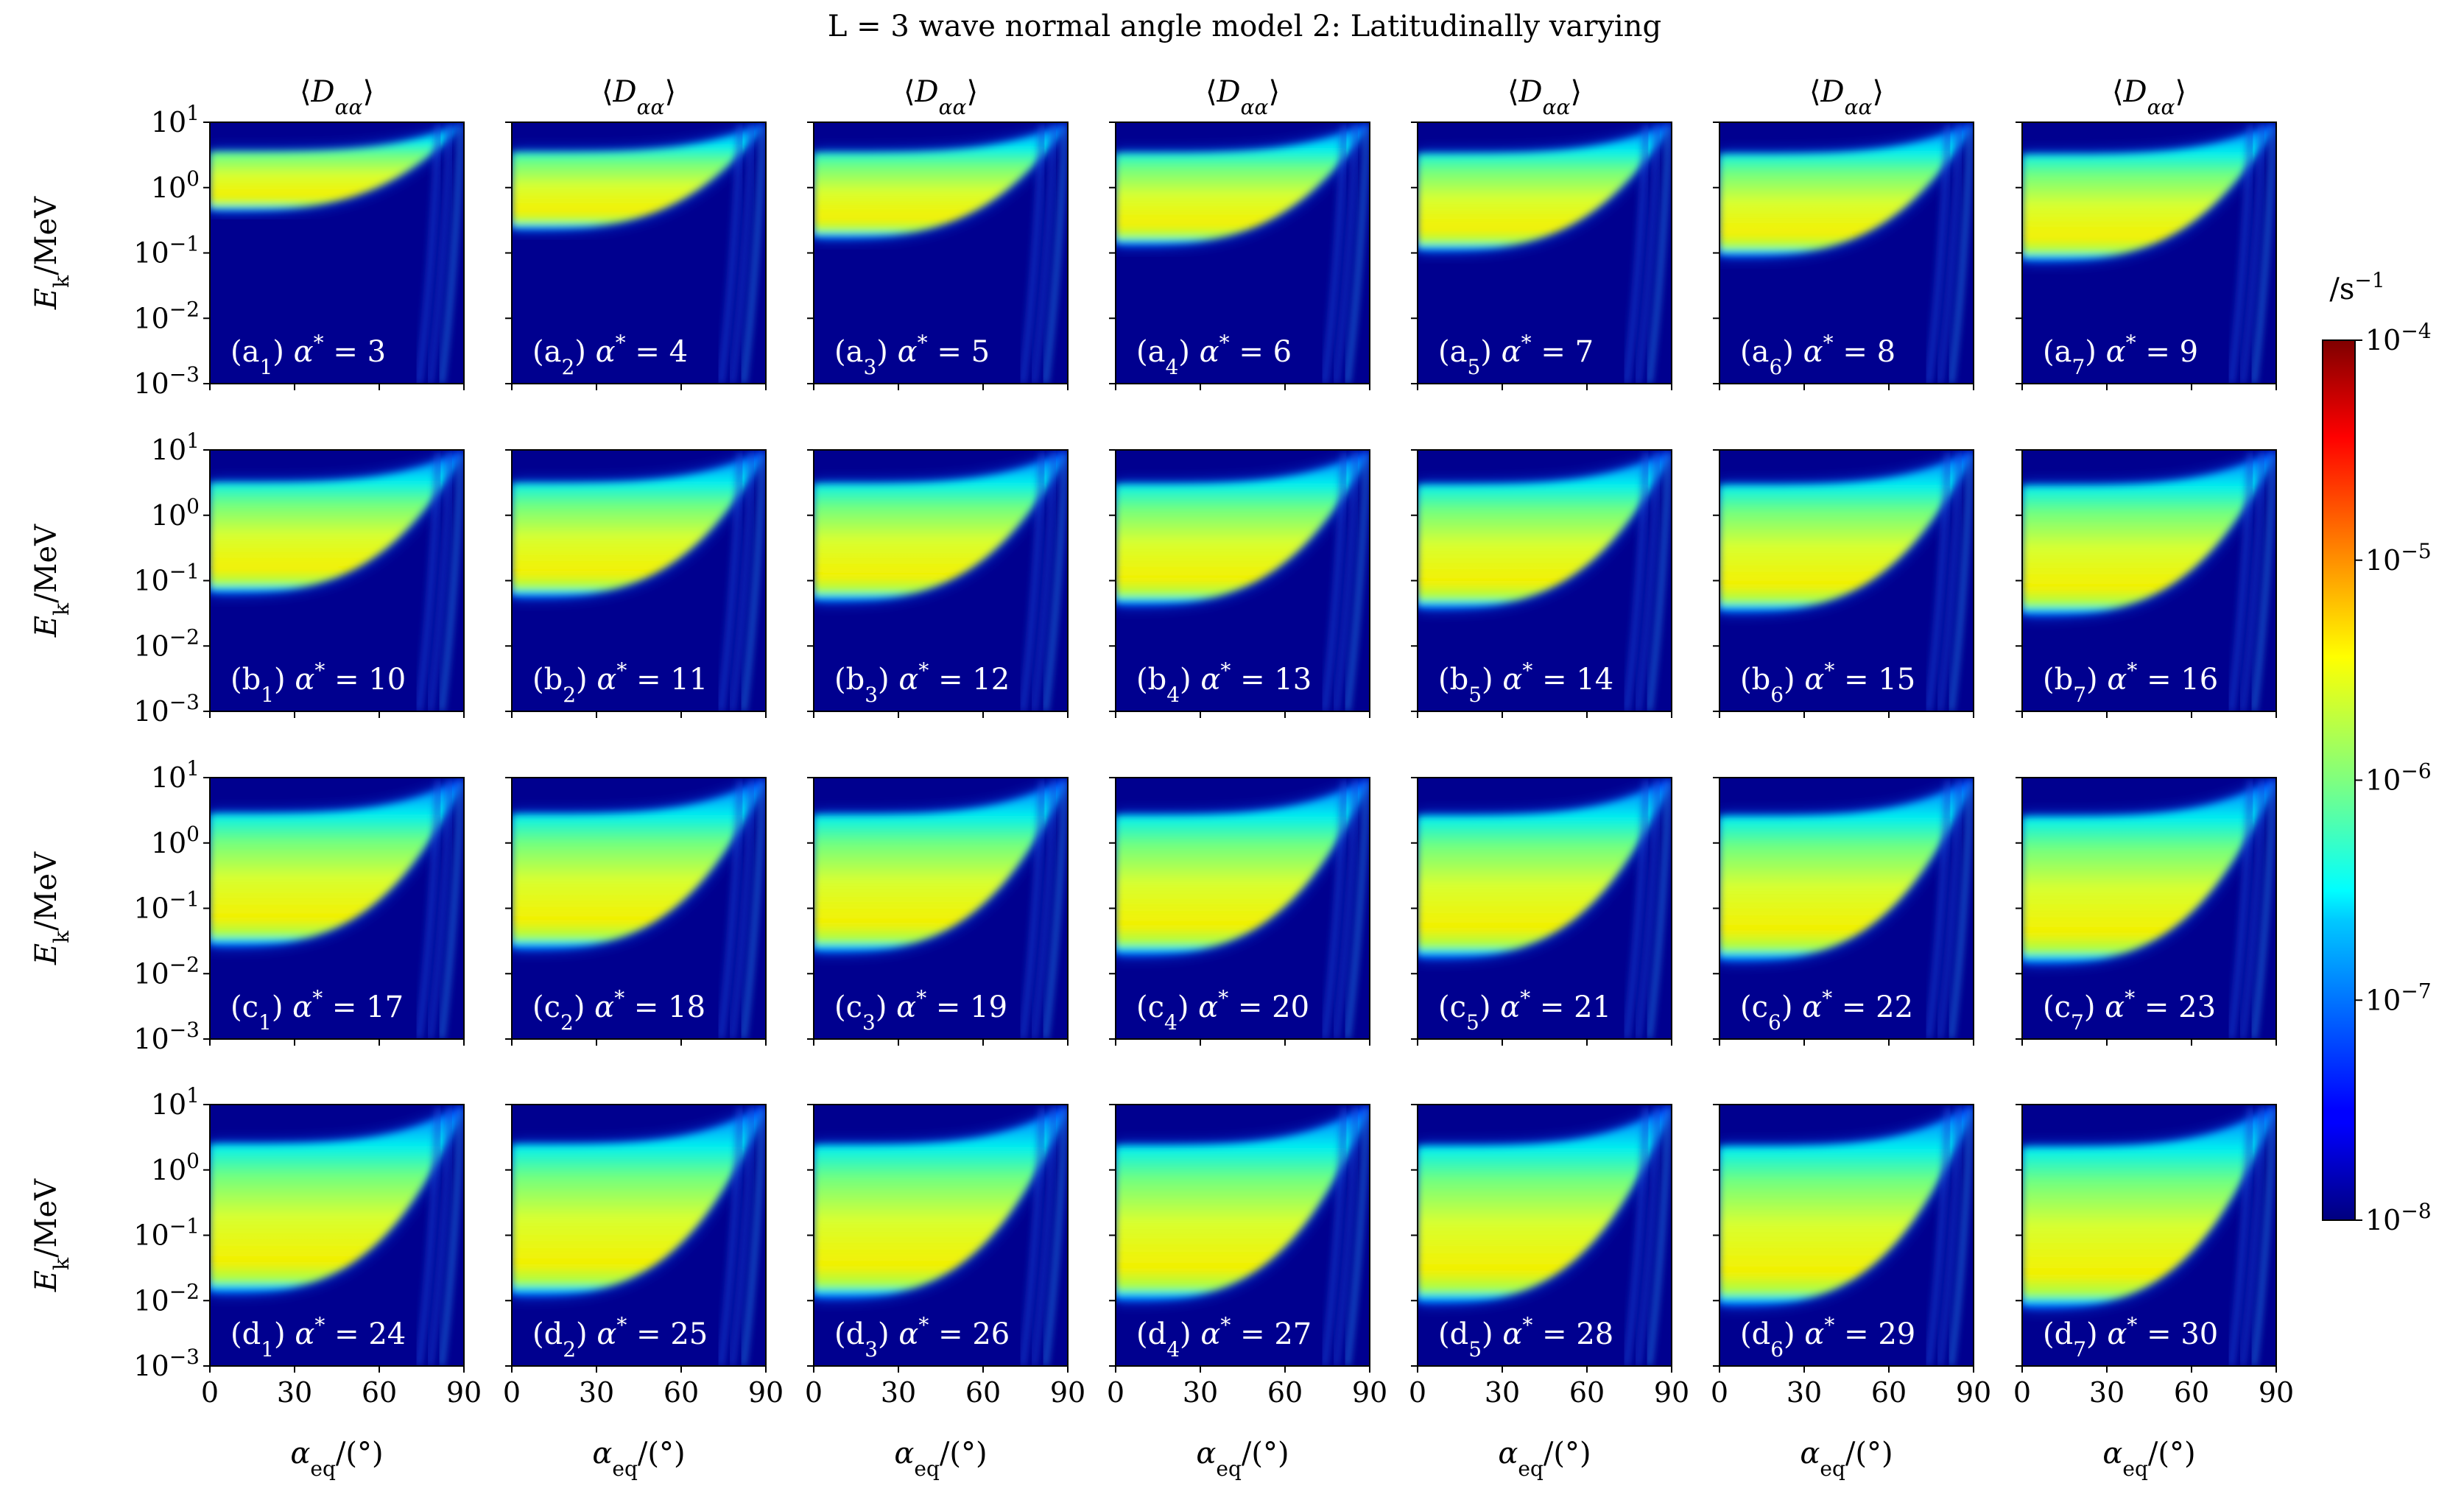 The height and width of the screenshot is (1486, 2464). Describe the element at coordinates (610, 355) in the screenshot. I see `panel-label: (a2) α* = 4` at that location.